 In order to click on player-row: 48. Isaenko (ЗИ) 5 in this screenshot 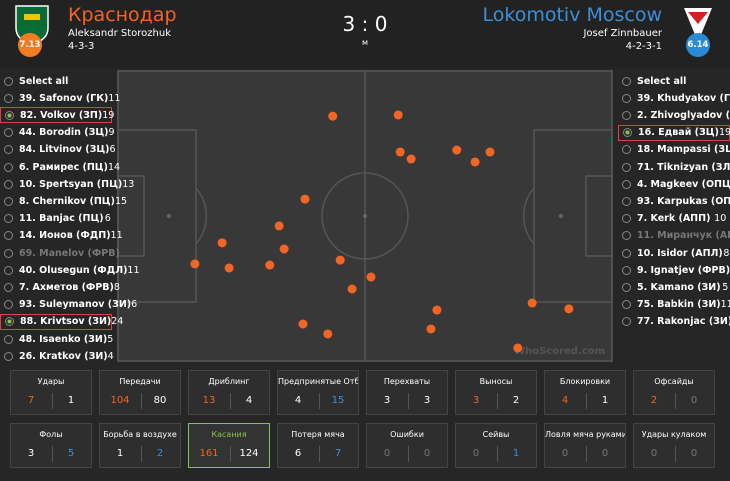, I will do `click(56, 339)`.